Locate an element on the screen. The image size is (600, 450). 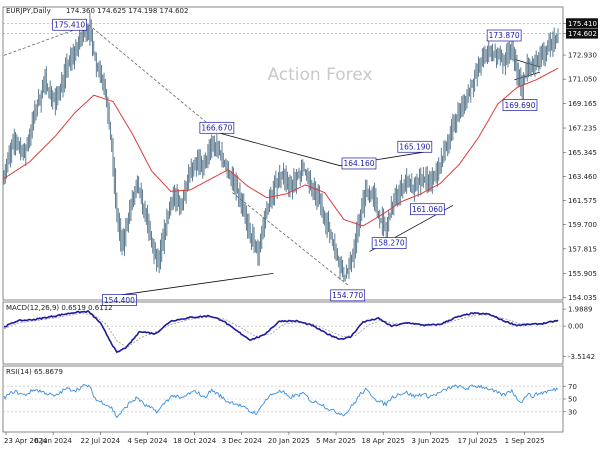
rsi-grid is located at coordinates (283, 399).